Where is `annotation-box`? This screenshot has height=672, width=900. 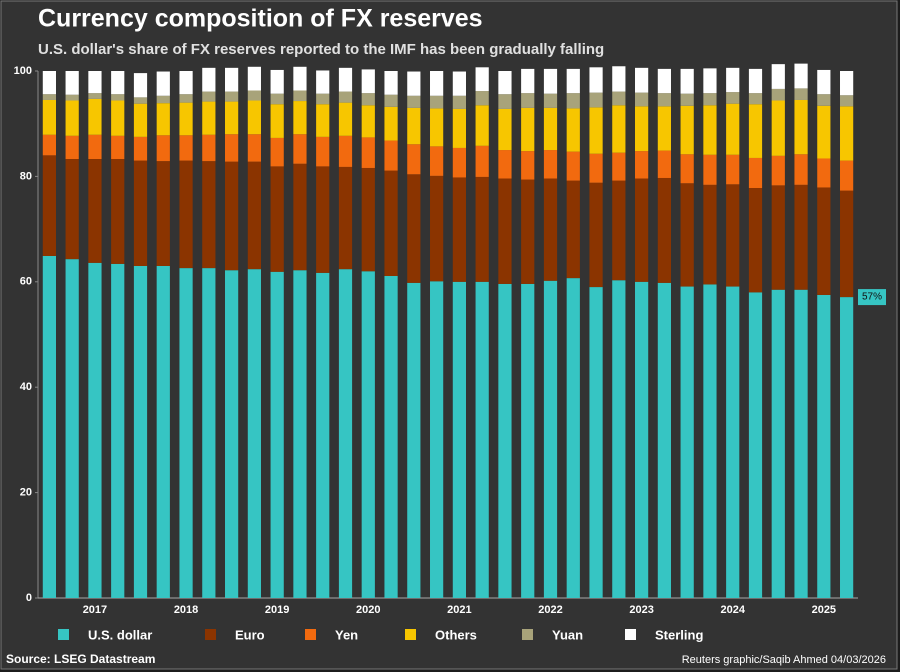
annotation-box is located at coordinates (872, 297).